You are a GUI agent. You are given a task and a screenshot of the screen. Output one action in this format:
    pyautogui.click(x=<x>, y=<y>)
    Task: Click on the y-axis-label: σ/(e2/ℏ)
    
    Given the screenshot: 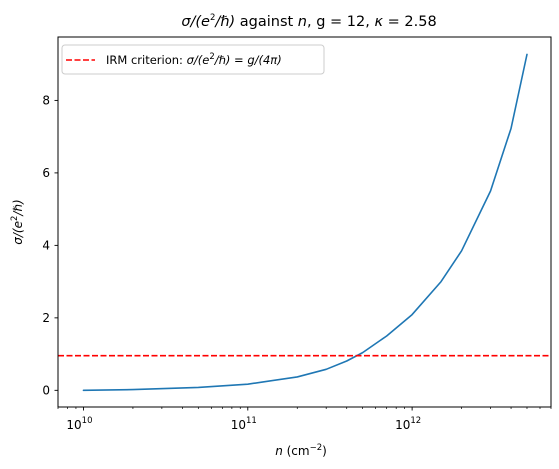 What is the action you would take?
    pyautogui.click(x=17, y=221)
    